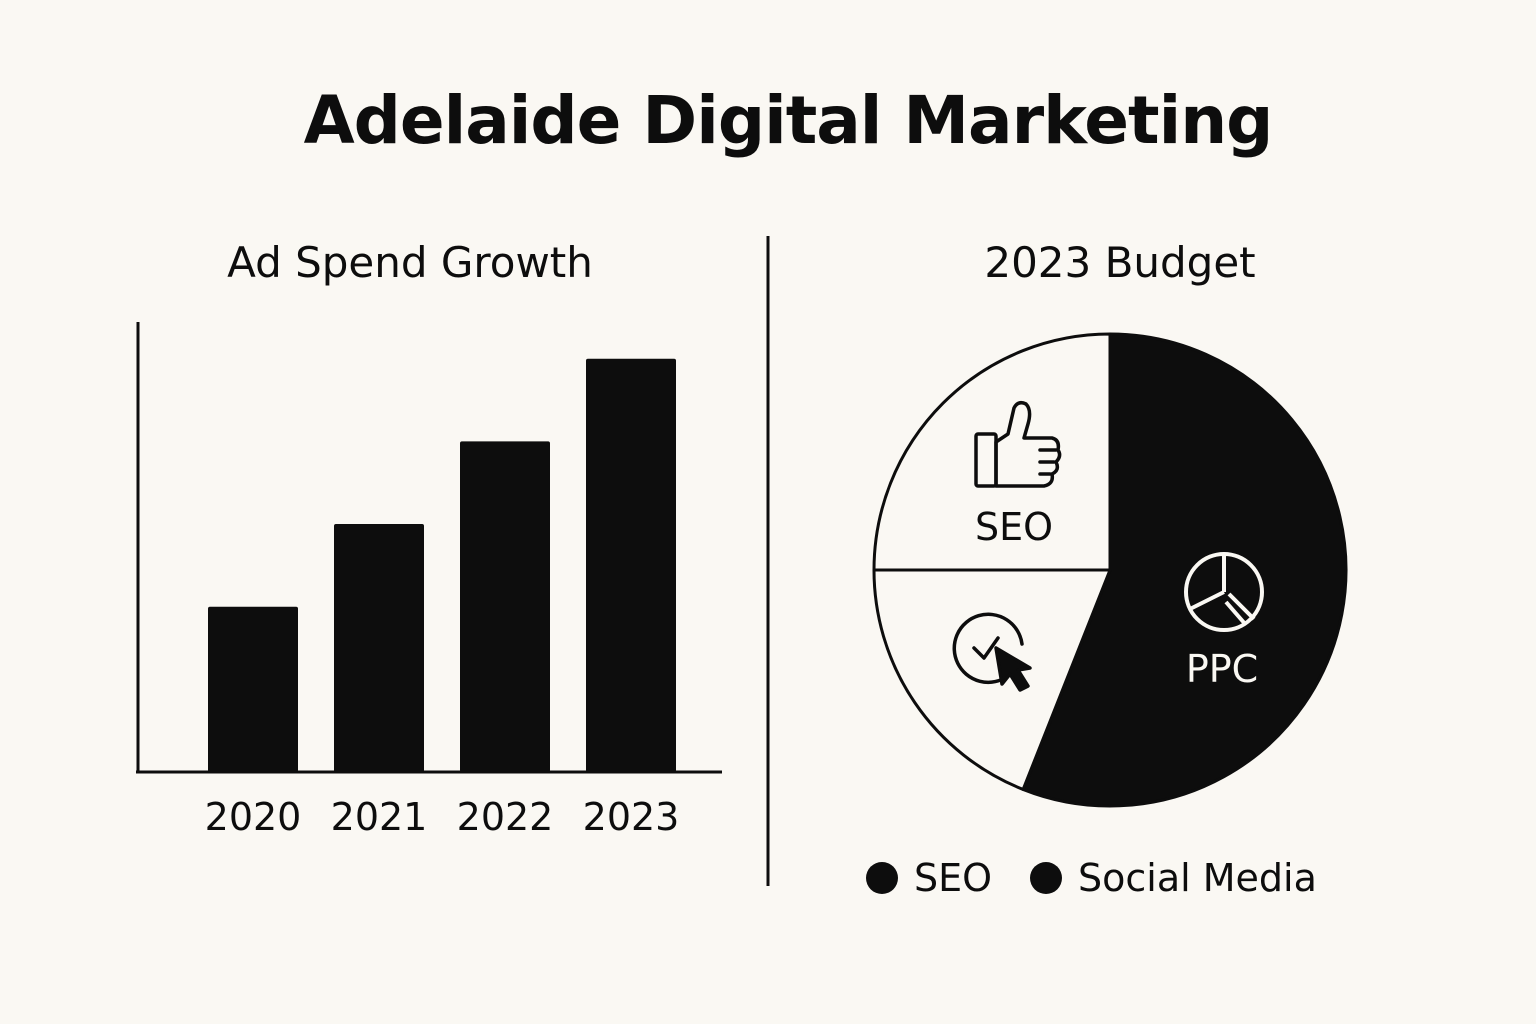 This screenshot has width=1536, height=1024. What do you see at coordinates (788, 120) in the screenshot?
I see `page-title: Adelaide Digital Marketing` at bounding box center [788, 120].